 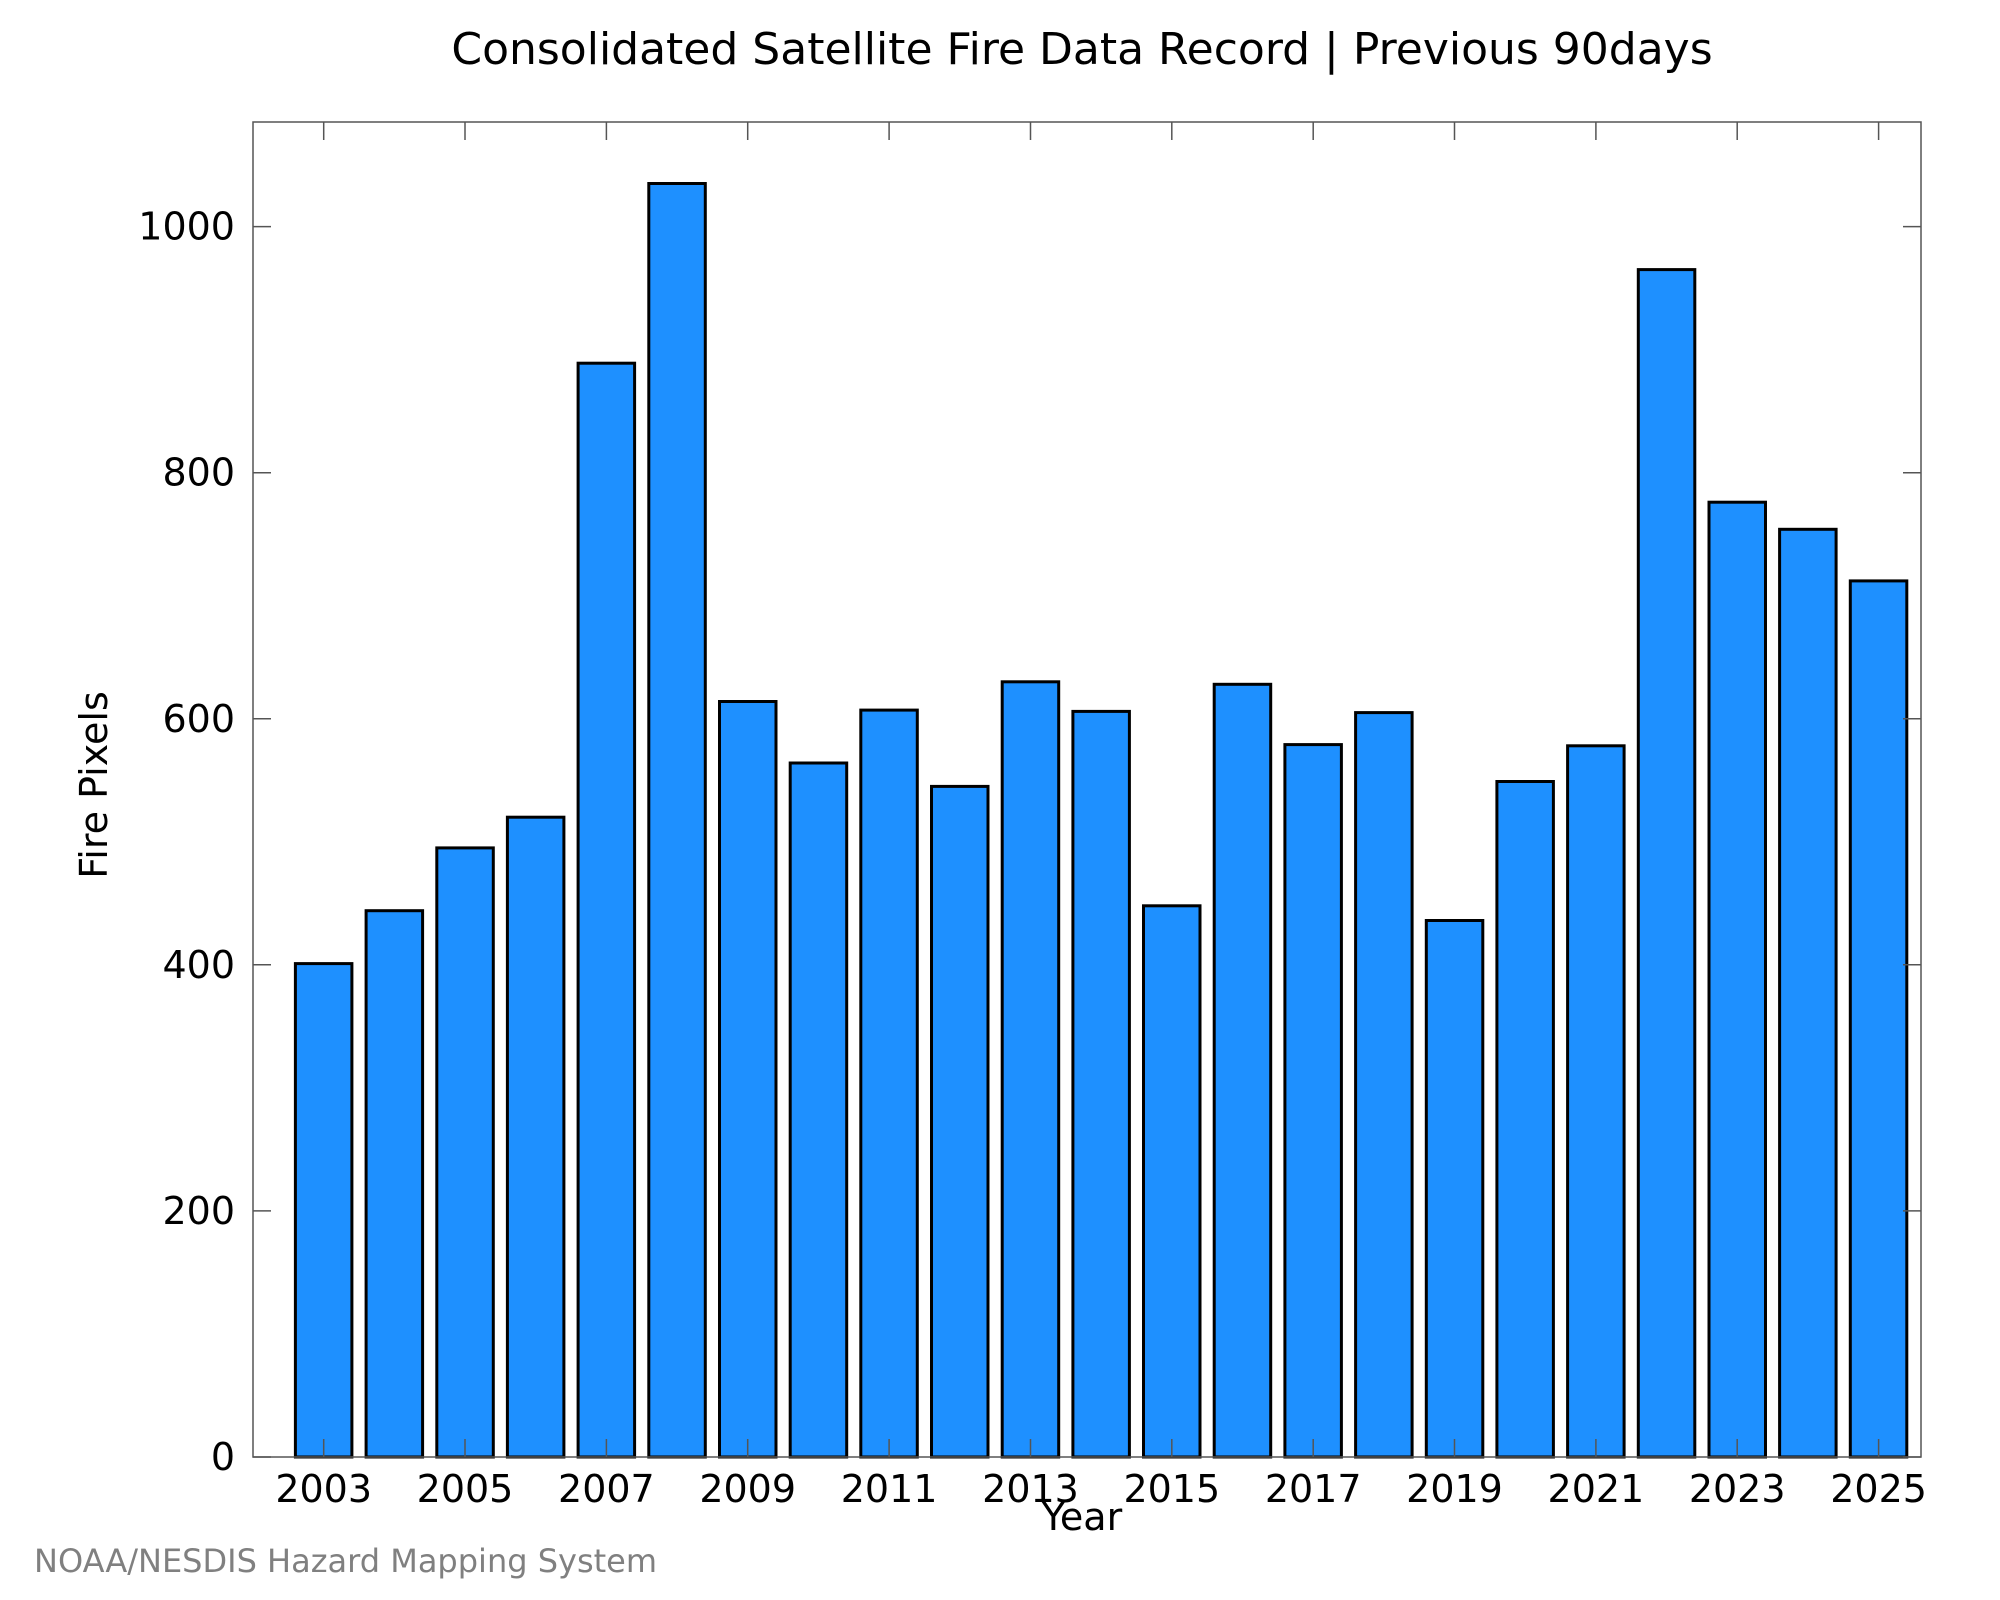 What do you see at coordinates (1171, 1489) in the screenshot?
I see `x-tick-label-2015: 2015` at bounding box center [1171, 1489].